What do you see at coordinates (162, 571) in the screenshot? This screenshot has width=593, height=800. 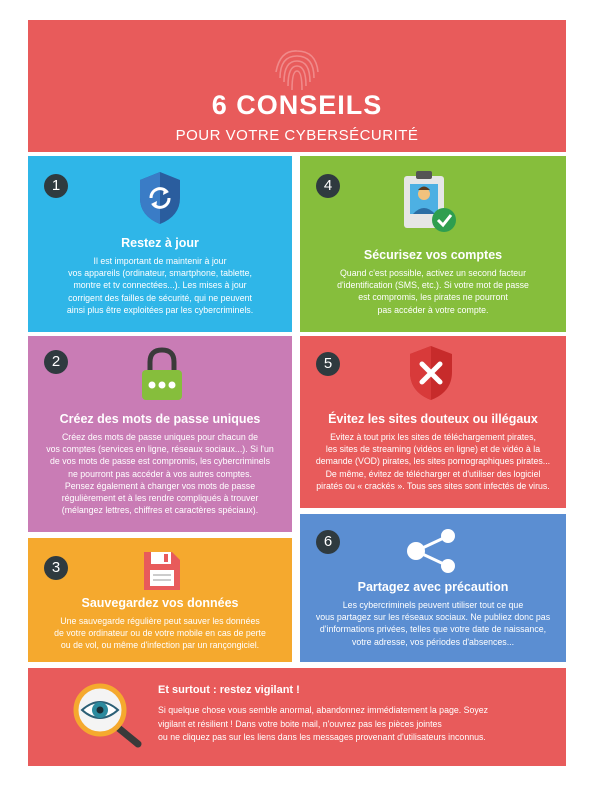 I see `floppy-disk-icon` at bounding box center [162, 571].